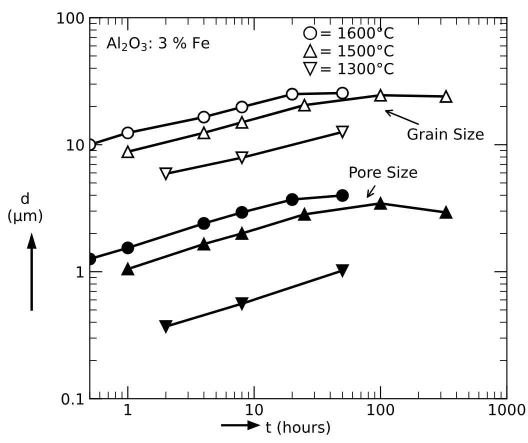 The width and height of the screenshot is (528, 443). I want to click on y-tick-label: 10, so click(75, 145).